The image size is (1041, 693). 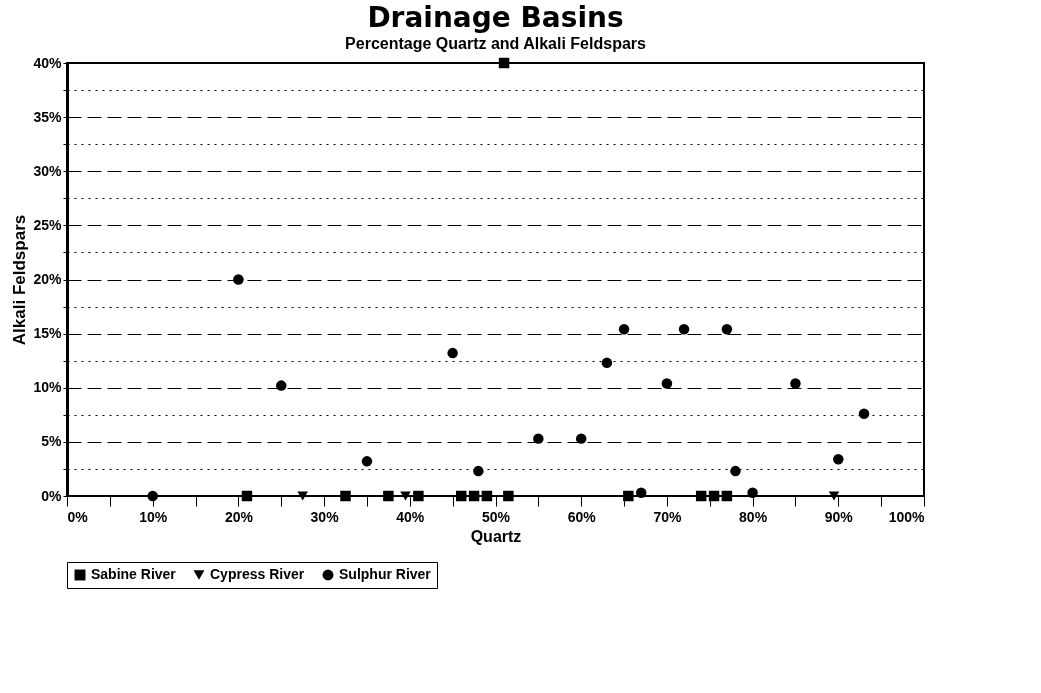 I want to click on x-tick-label: 20%, so click(x=239, y=516).